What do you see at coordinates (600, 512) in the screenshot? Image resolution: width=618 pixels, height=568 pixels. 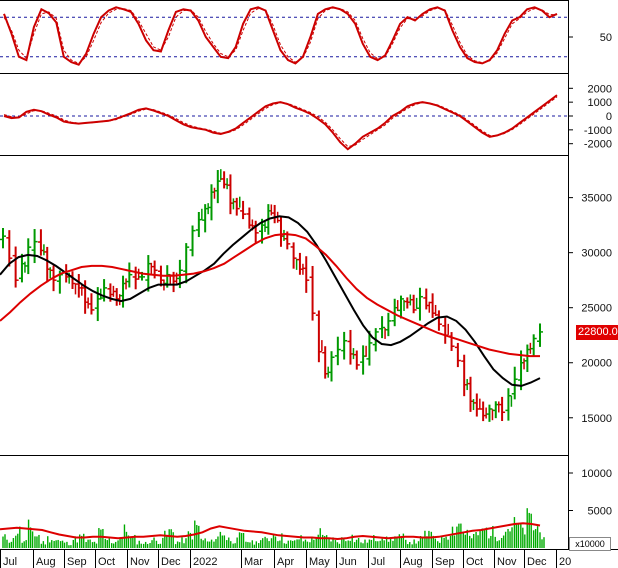 I see `y-tick-label: 5000` at bounding box center [600, 512].